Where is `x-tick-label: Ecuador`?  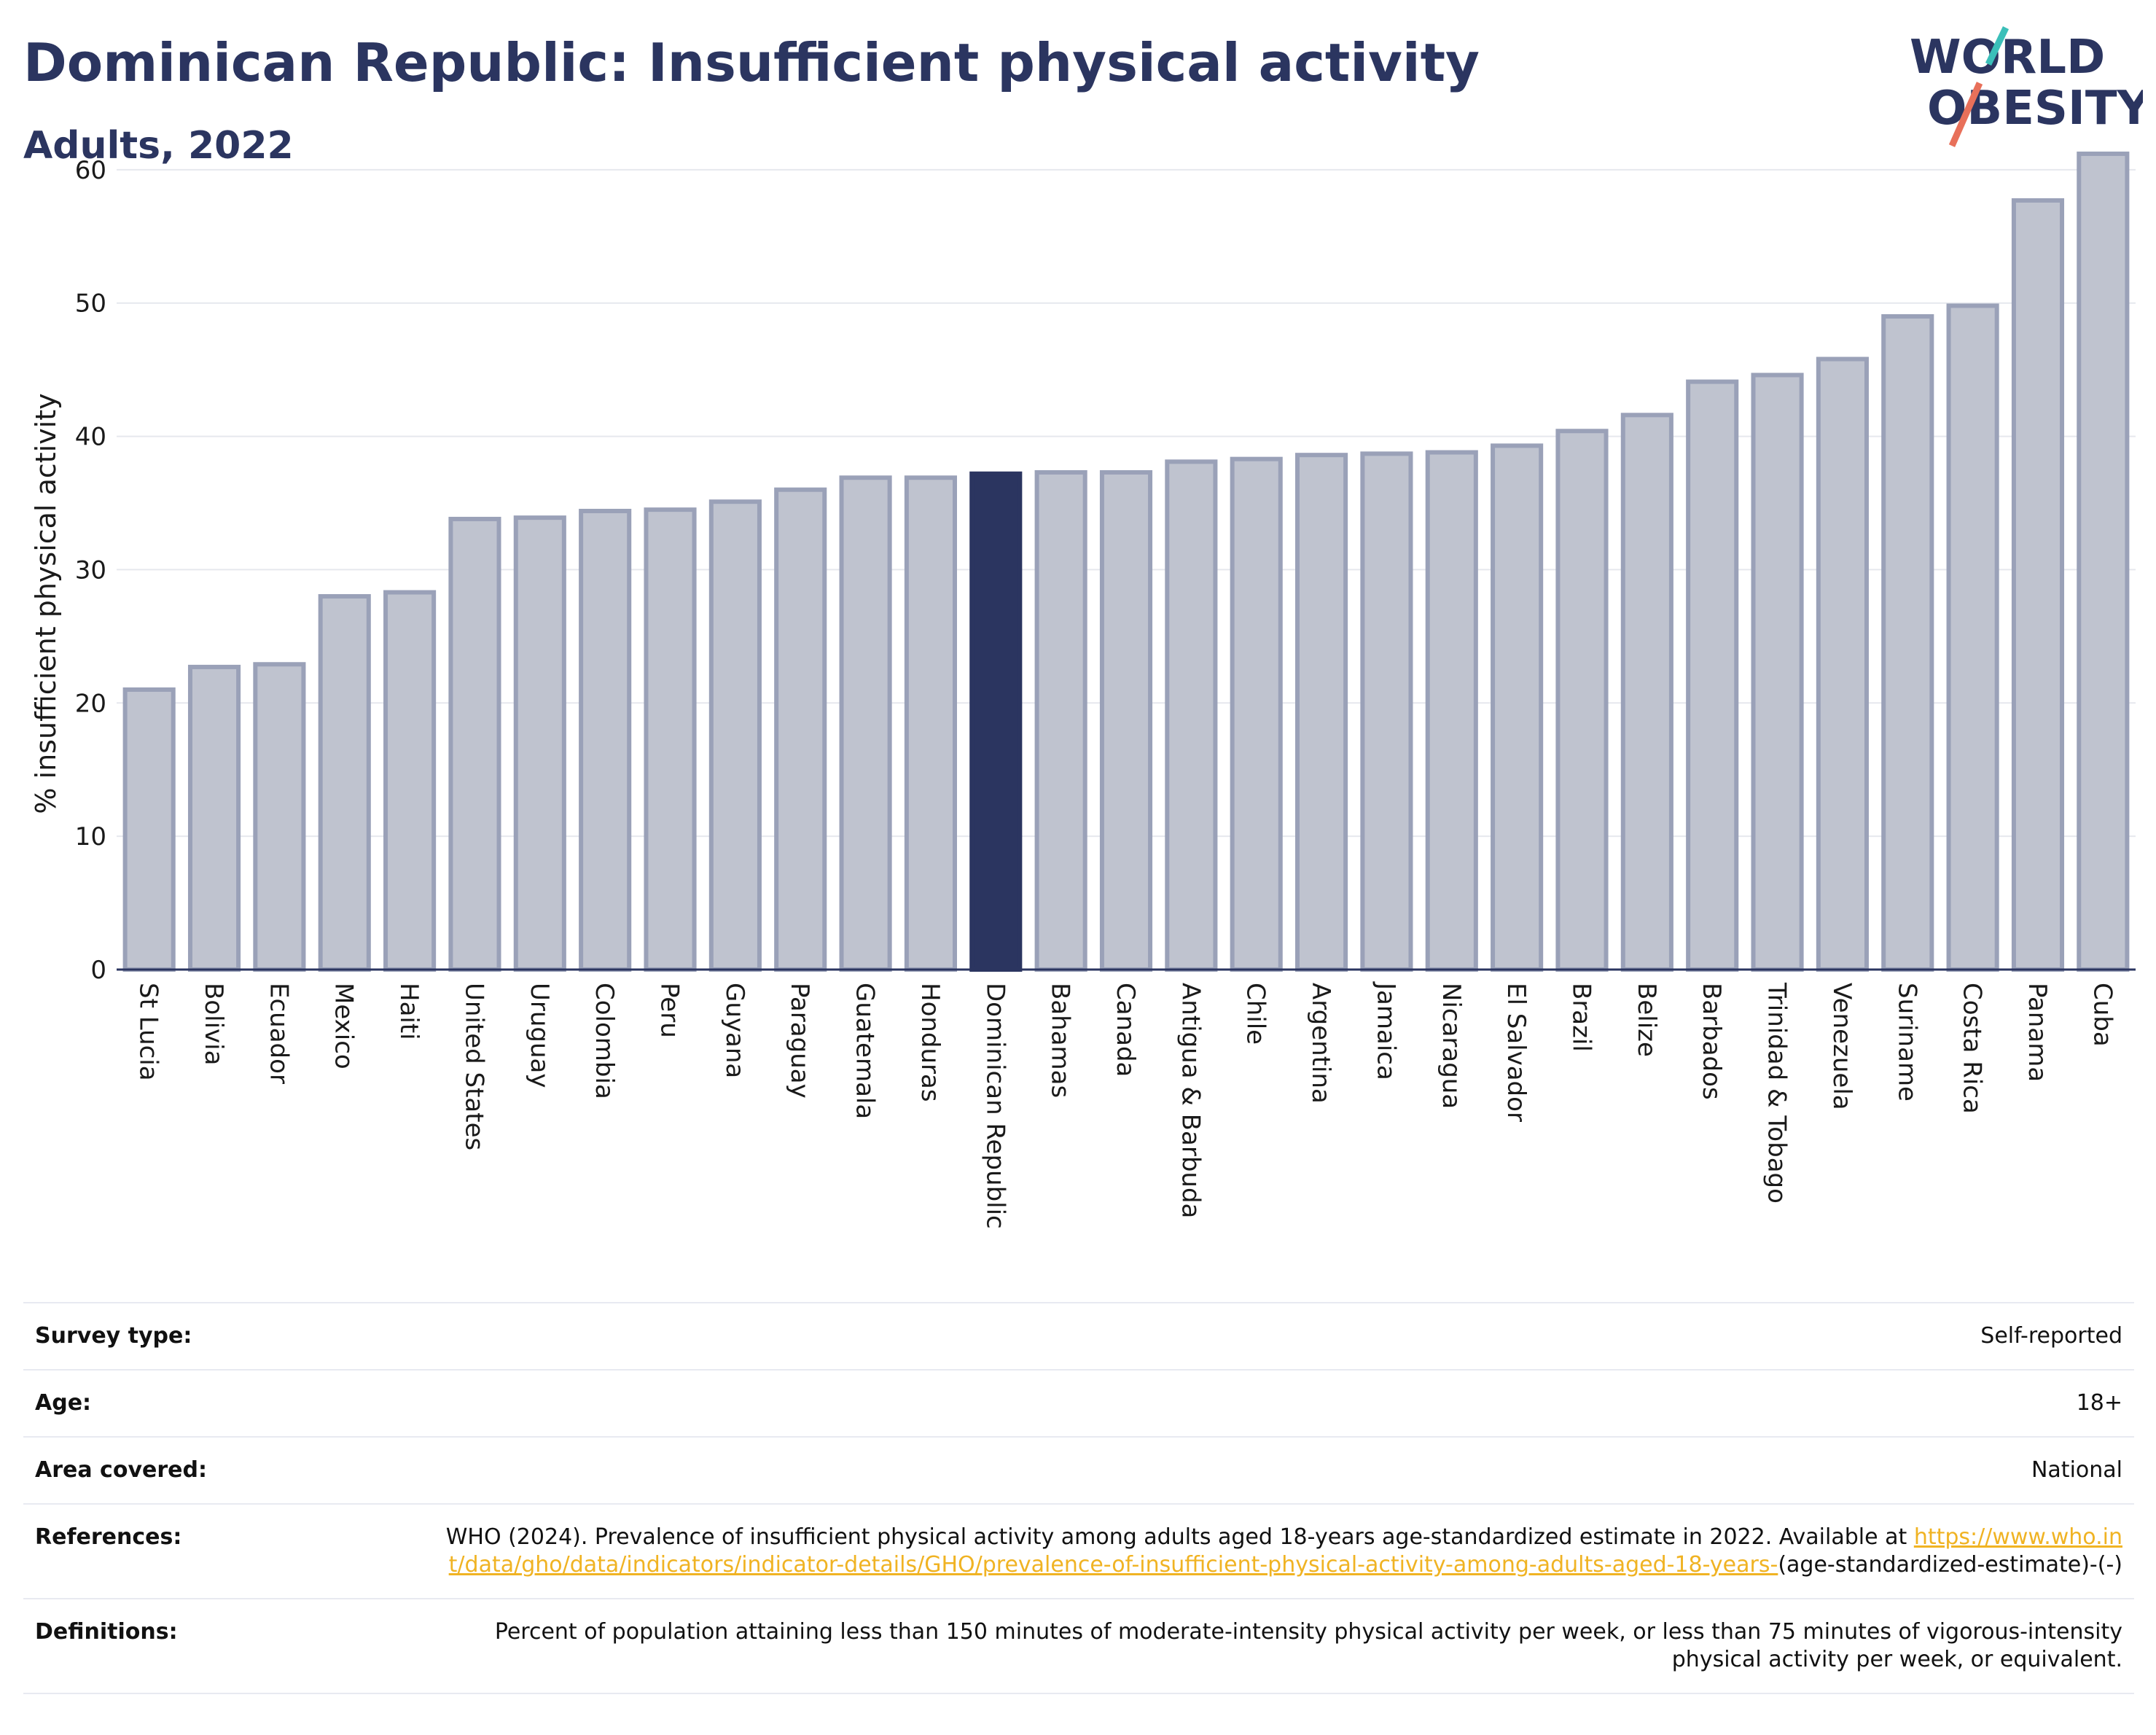
x-tick-label: Ecuador is located at coordinates (279, 1033).